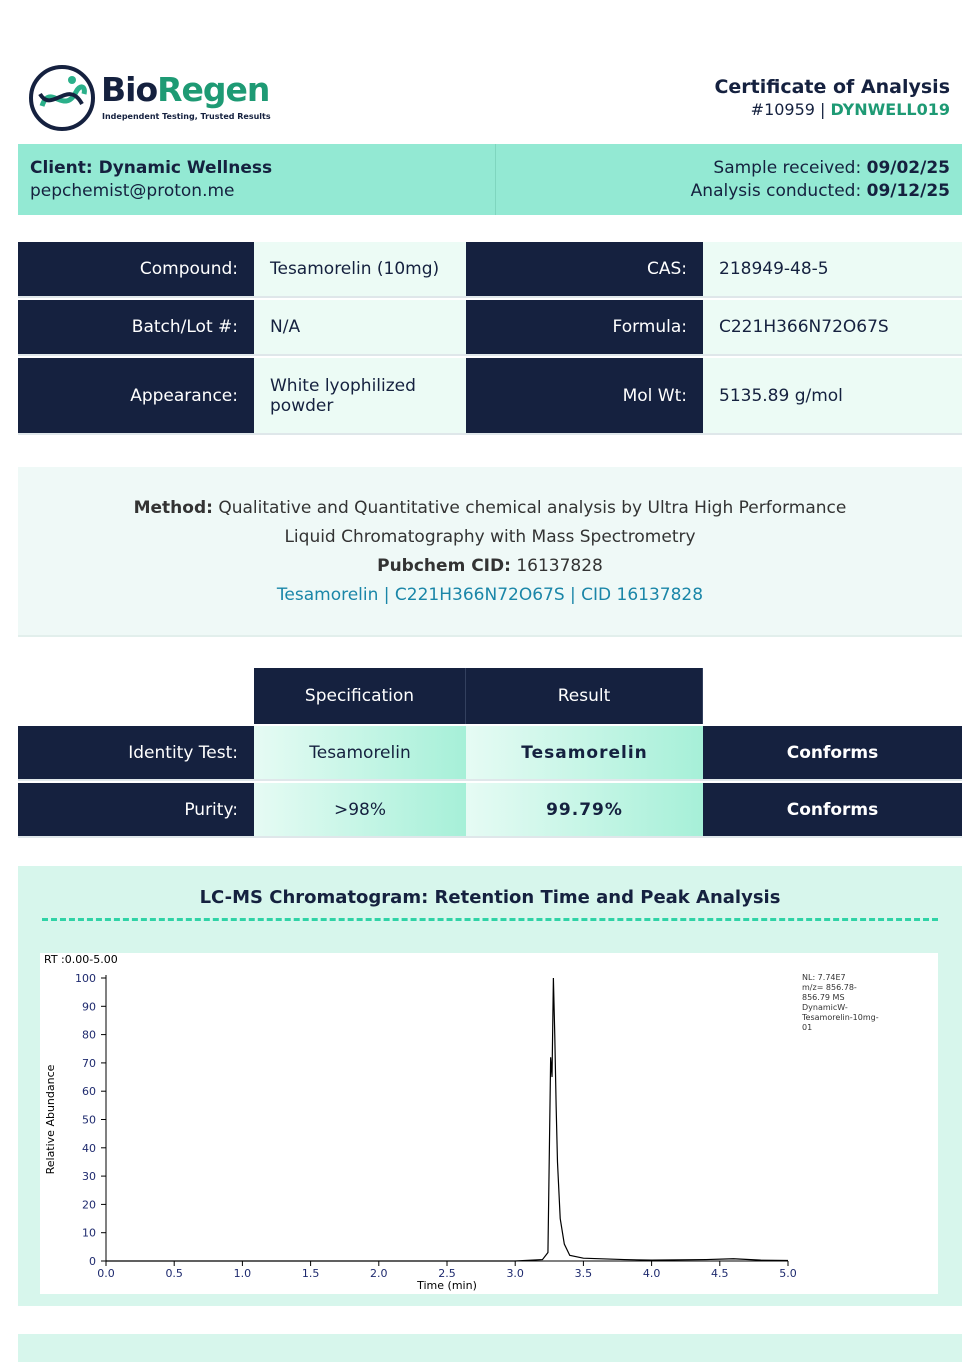 The height and width of the screenshot is (1362, 980). What do you see at coordinates (360, 810) in the screenshot?
I see `specification: >98%` at bounding box center [360, 810].